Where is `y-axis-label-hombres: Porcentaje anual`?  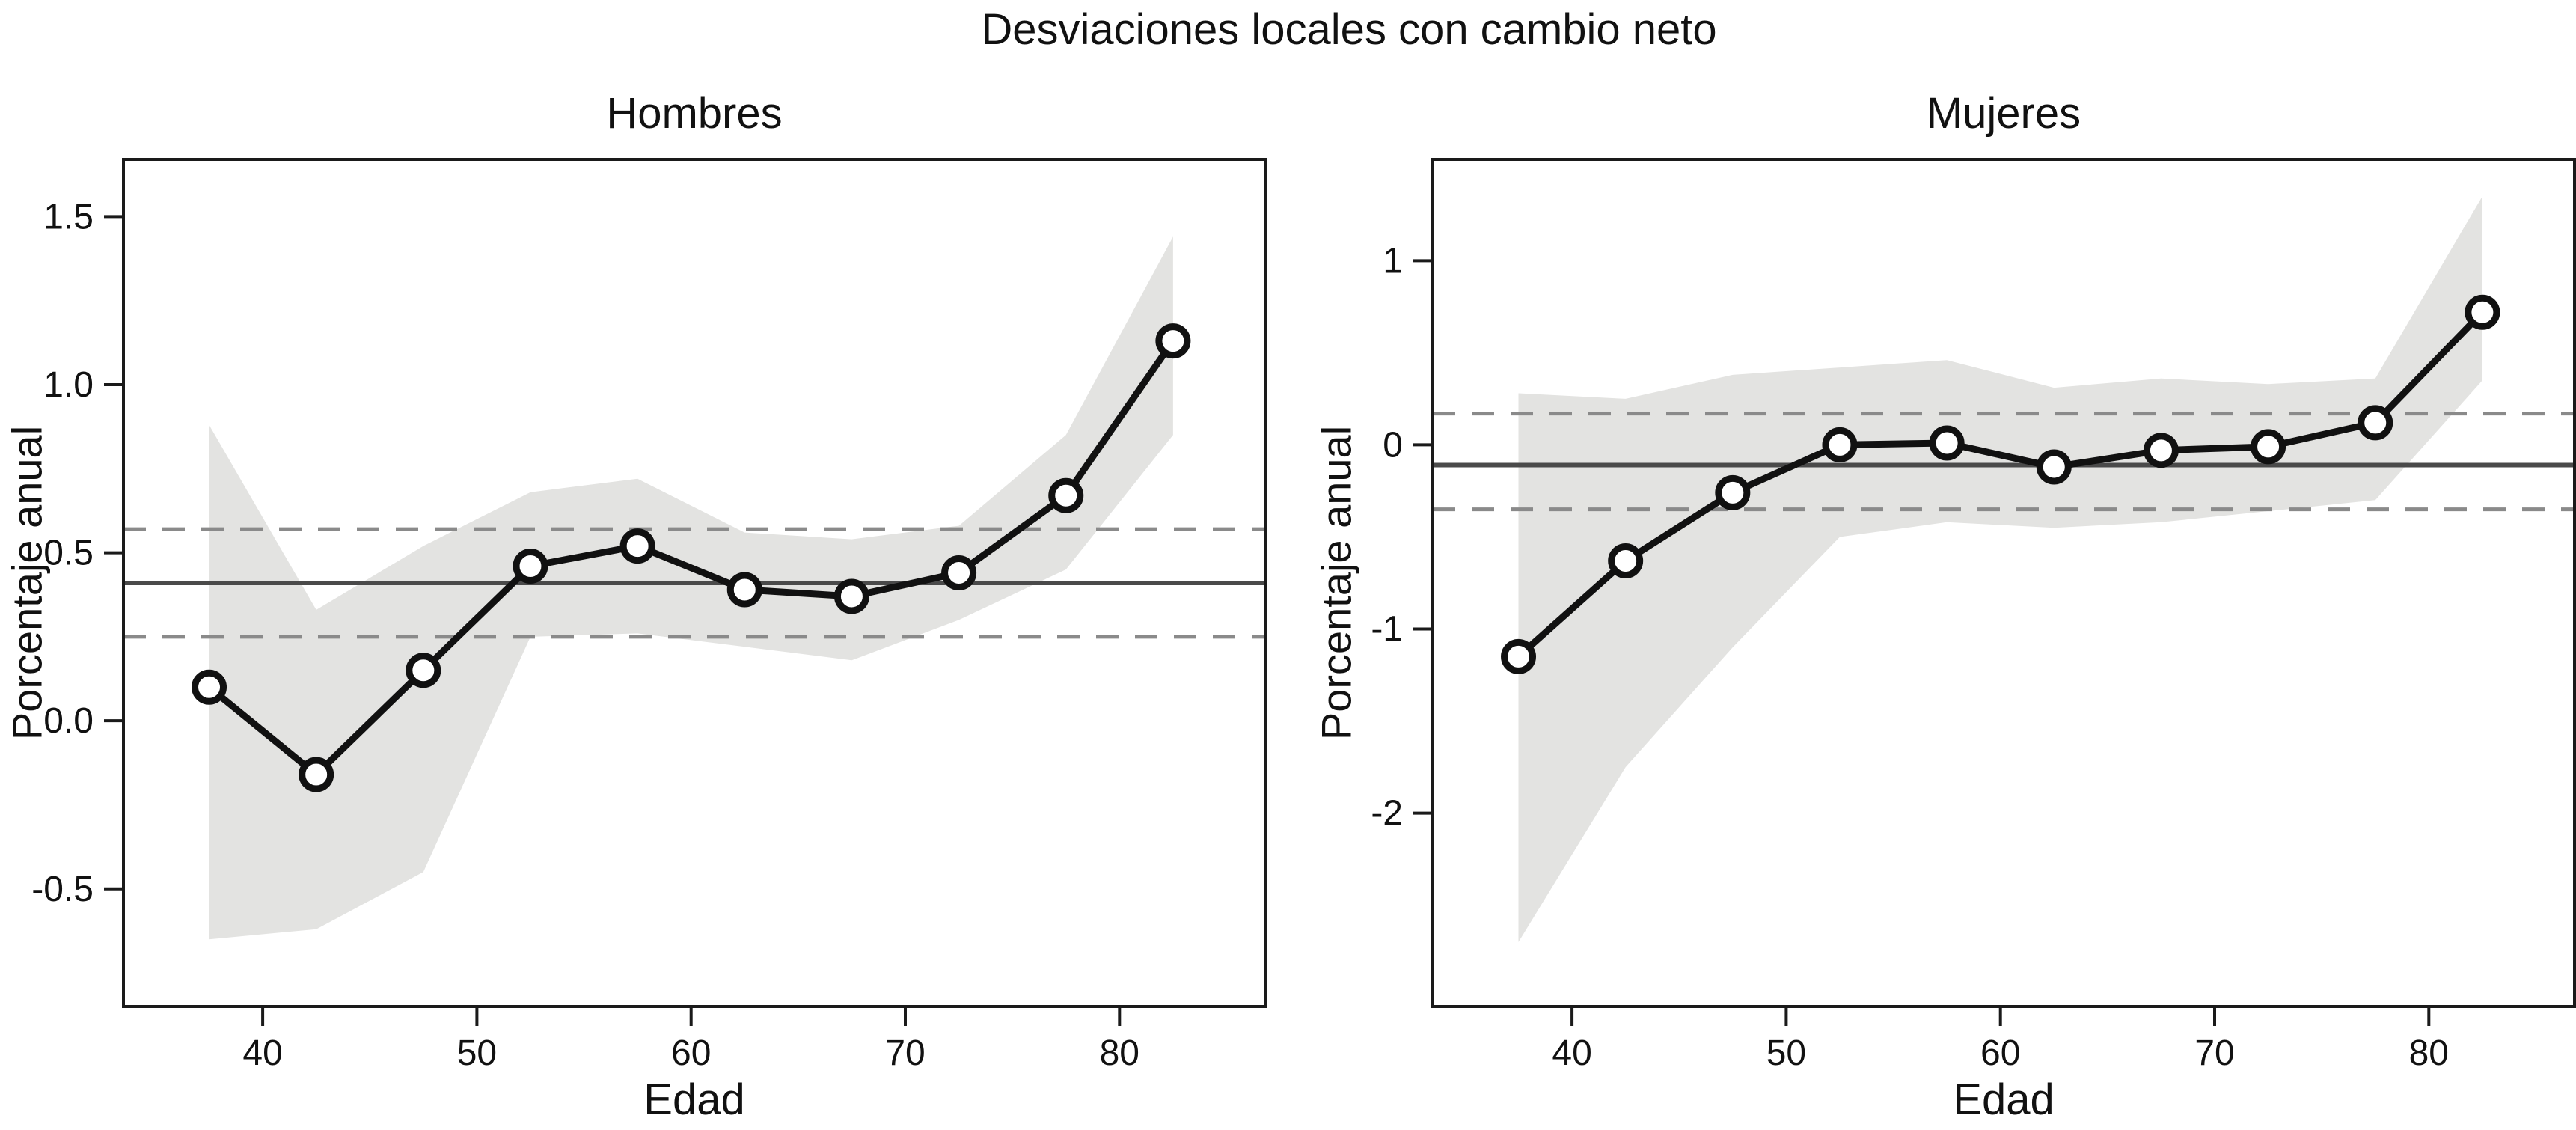
y-axis-label-hombres: Porcentaje anual is located at coordinates (27, 583).